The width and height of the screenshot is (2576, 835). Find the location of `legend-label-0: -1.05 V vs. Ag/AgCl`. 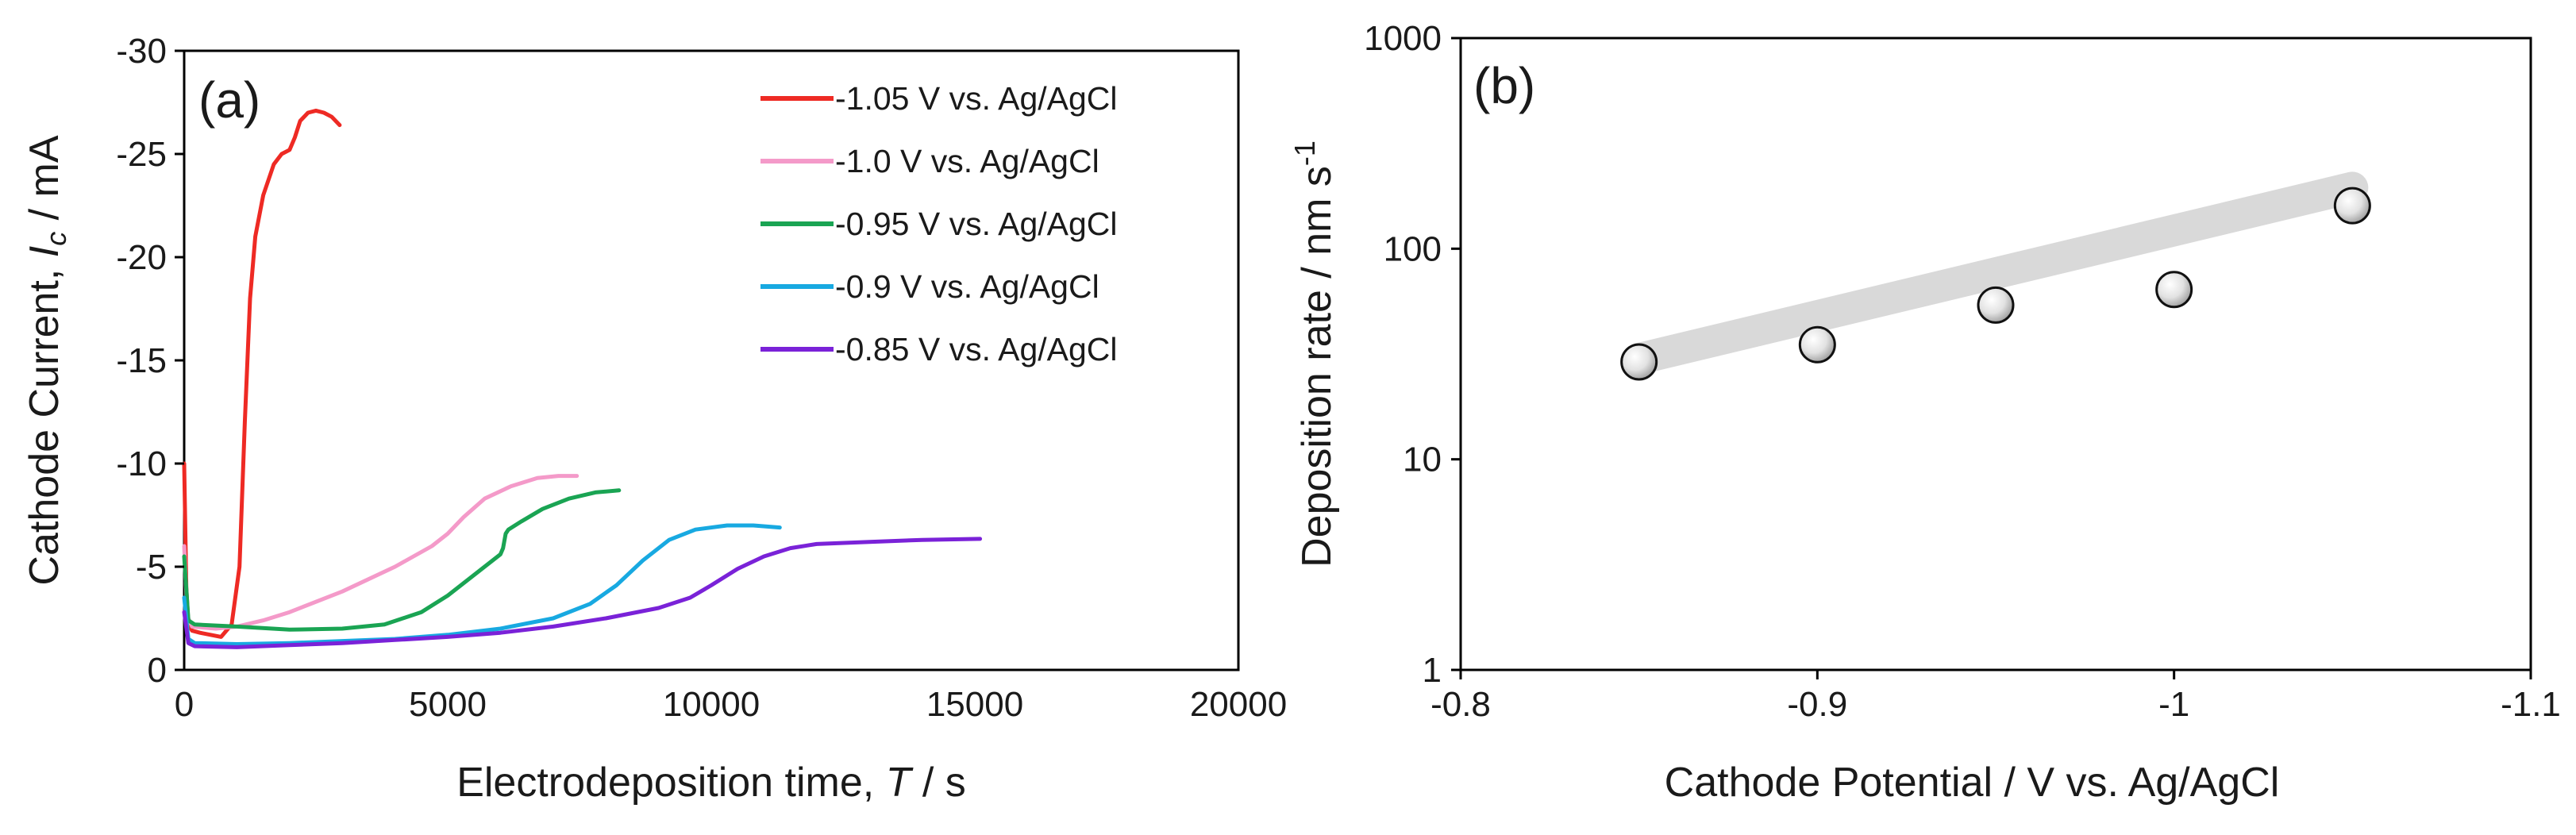

legend-label-0: -1.05 V vs. Ag/AgCl is located at coordinates (976, 98).